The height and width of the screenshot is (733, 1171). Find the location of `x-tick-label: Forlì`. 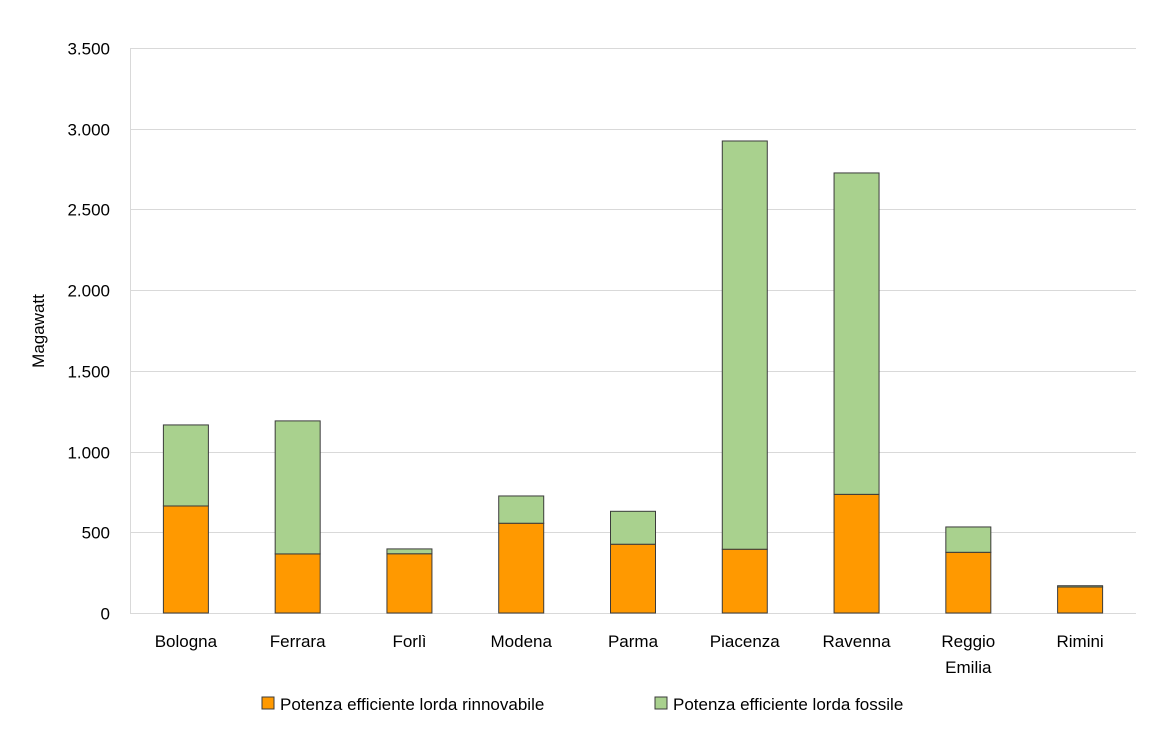

x-tick-label: Forlì is located at coordinates (409, 641).